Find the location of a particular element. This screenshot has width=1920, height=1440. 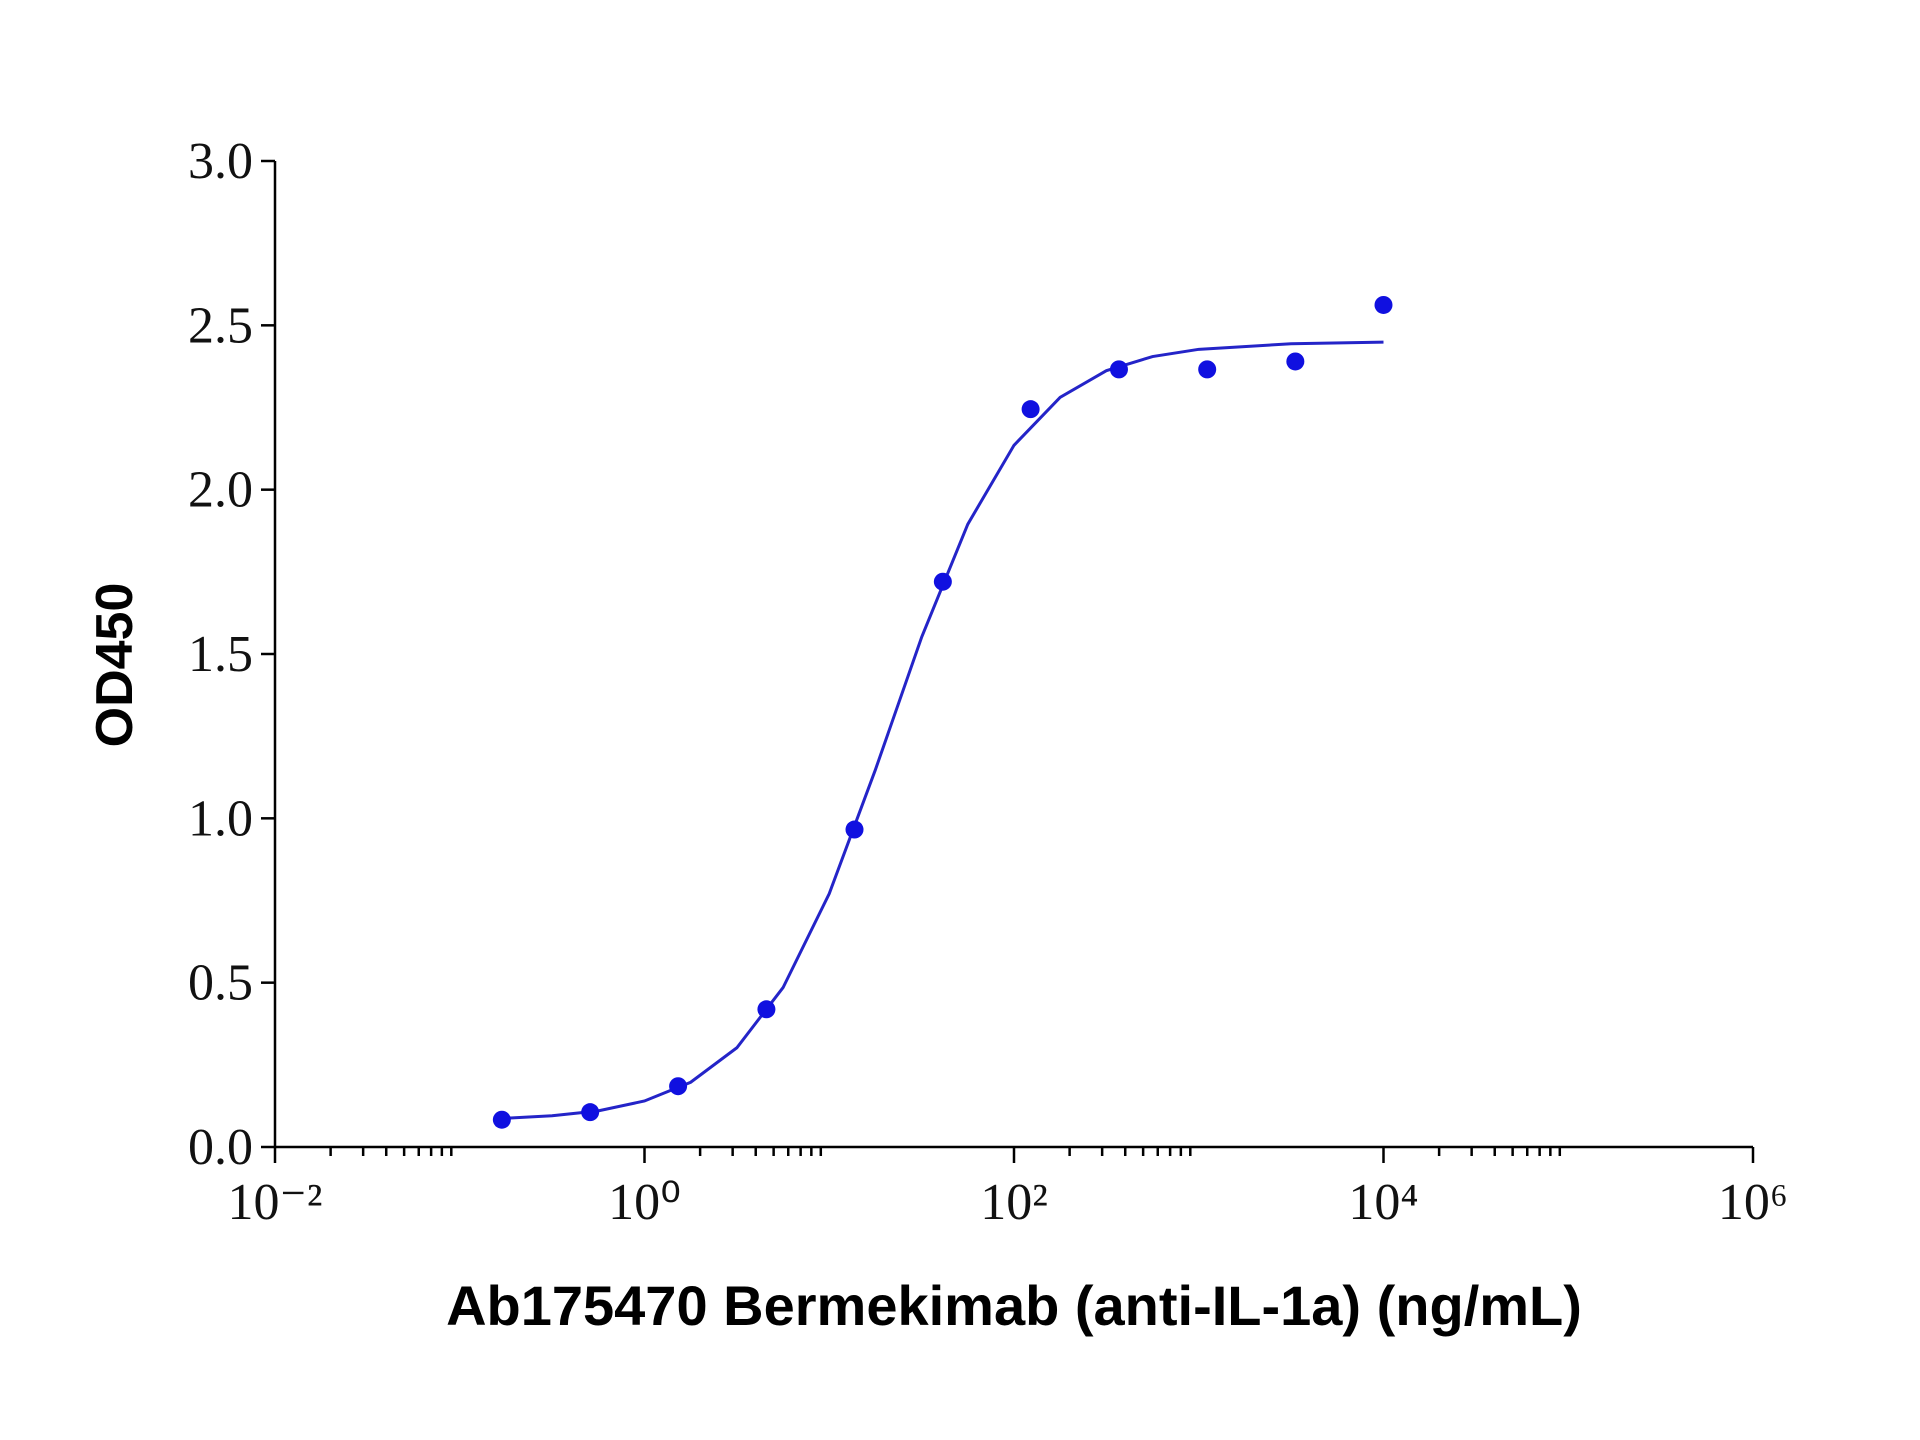

x-tick-label: 10⁶ is located at coordinates (1753, 1202).